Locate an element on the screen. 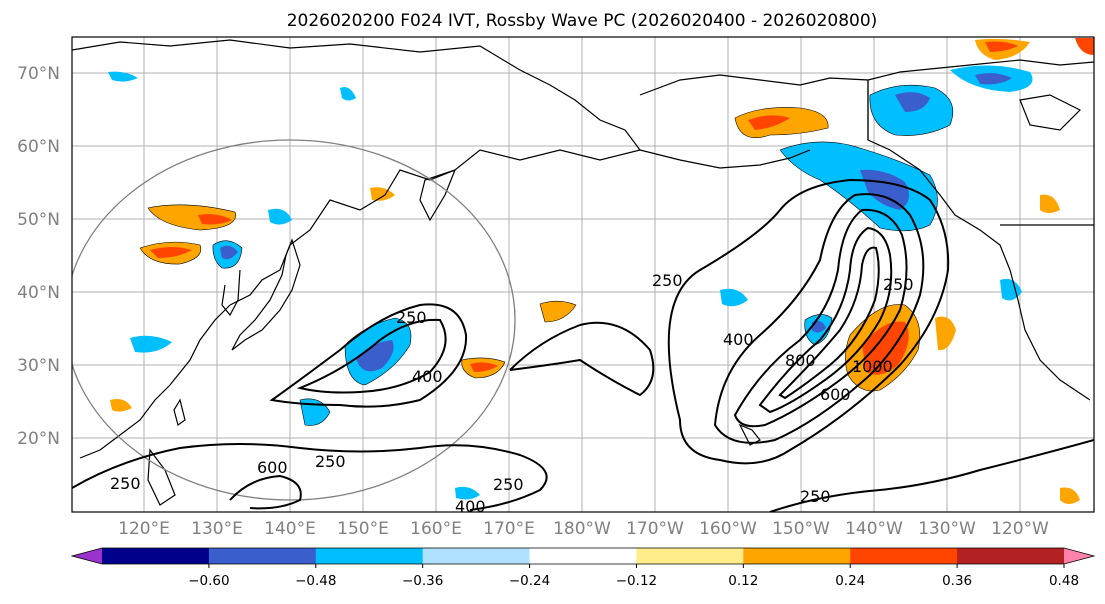 This screenshot has height=604, width=1105. coast-aleutians is located at coordinates (725, 159).